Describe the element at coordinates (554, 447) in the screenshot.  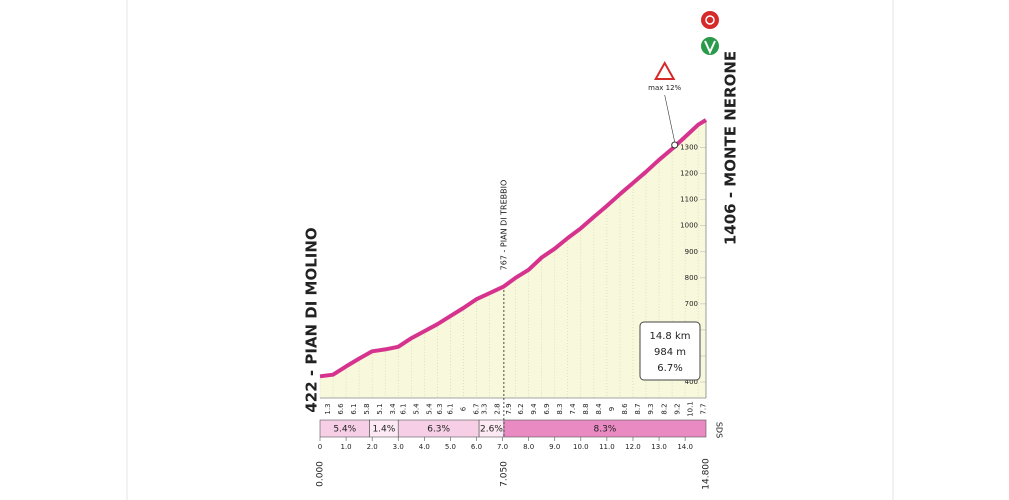
I see `x-tick-label: 9.0` at that location.